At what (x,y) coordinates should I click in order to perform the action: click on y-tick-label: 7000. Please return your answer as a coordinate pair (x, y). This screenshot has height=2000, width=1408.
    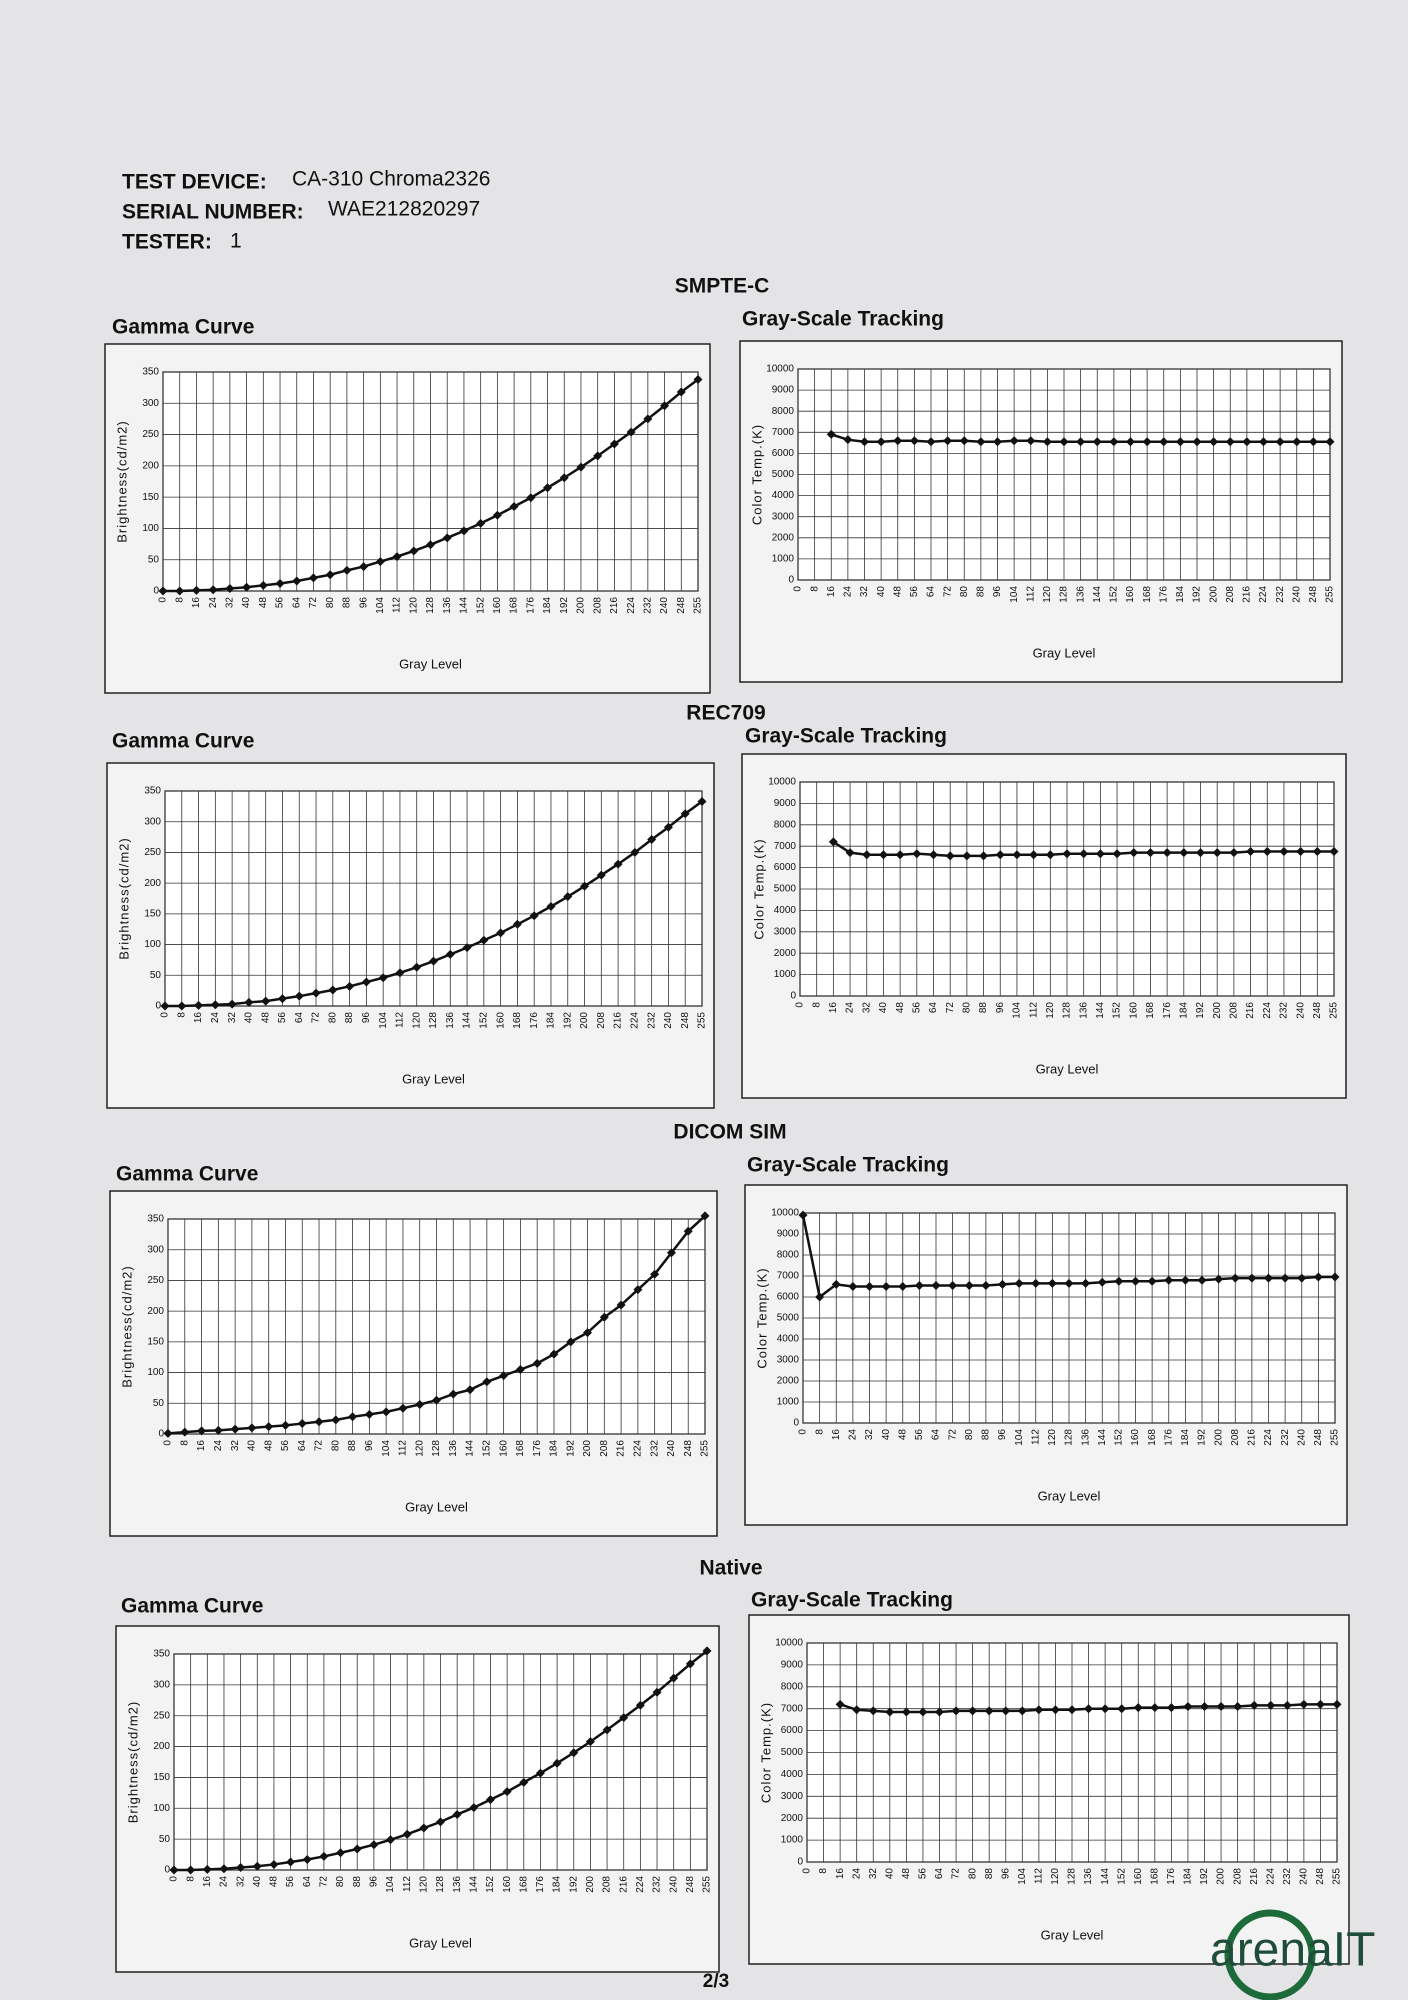
    Looking at the image, I should click on (785, 846).